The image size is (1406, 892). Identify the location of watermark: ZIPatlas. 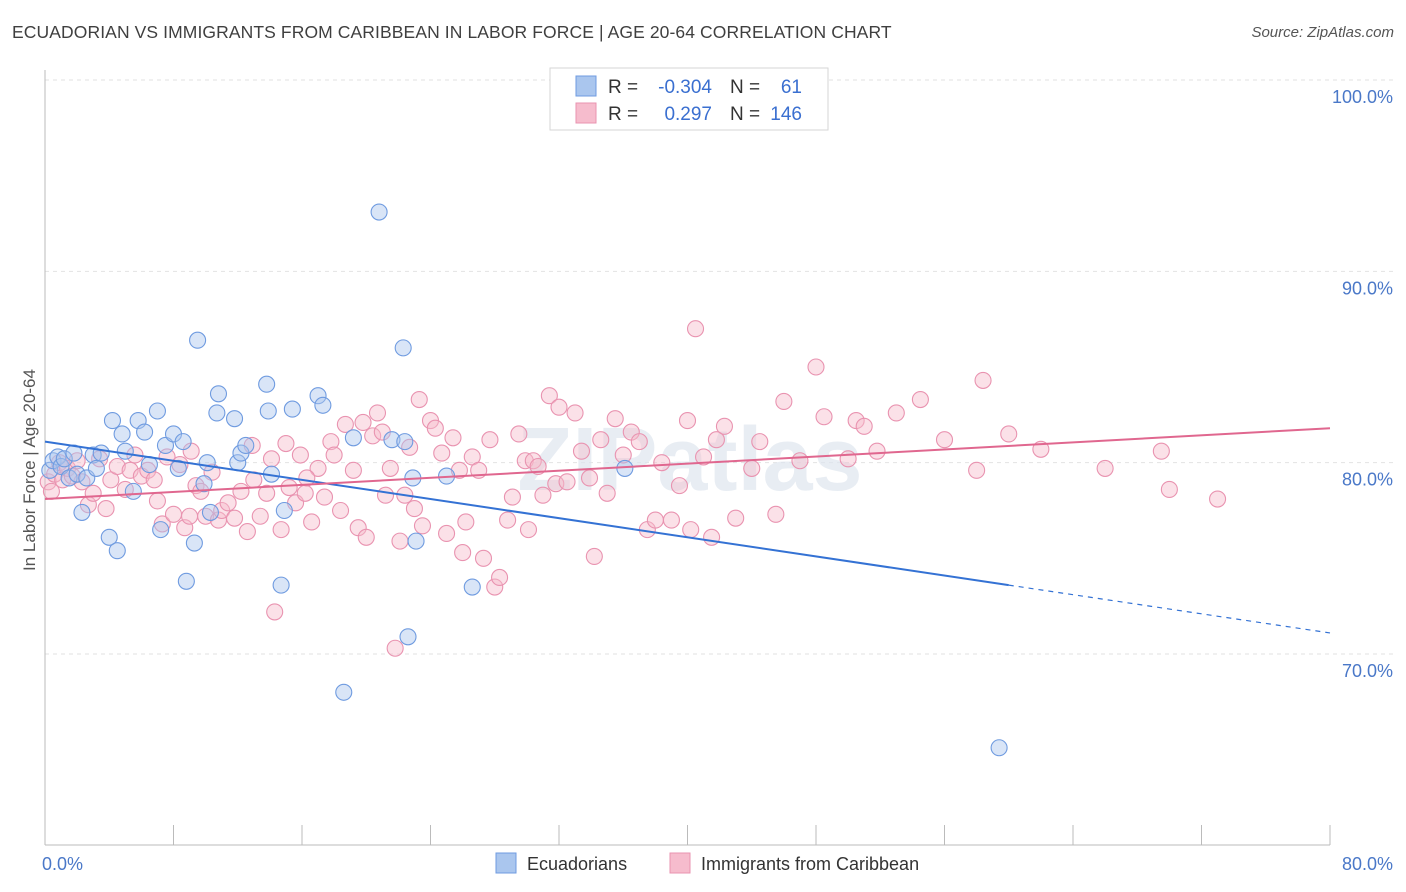
(689, 460).